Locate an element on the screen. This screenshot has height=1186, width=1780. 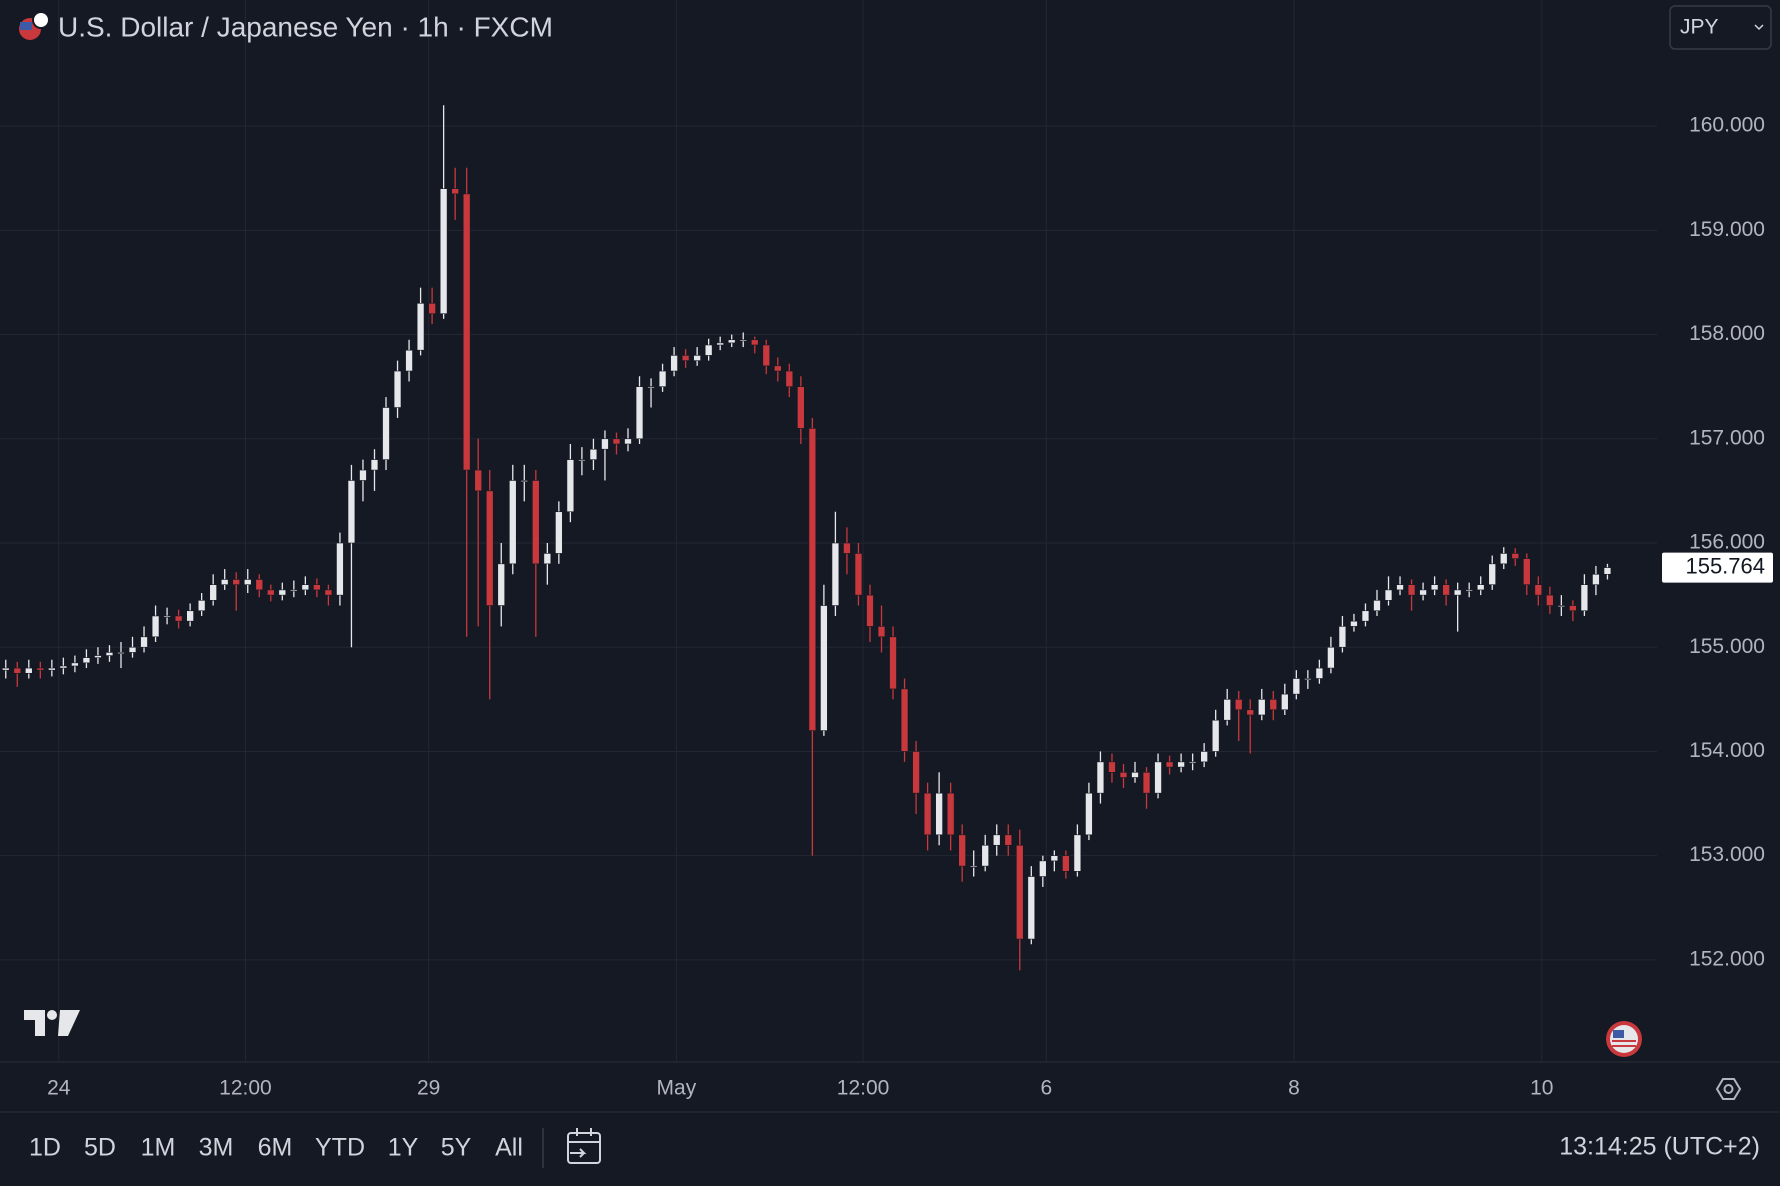
last-price-box is located at coordinates (1717, 567).